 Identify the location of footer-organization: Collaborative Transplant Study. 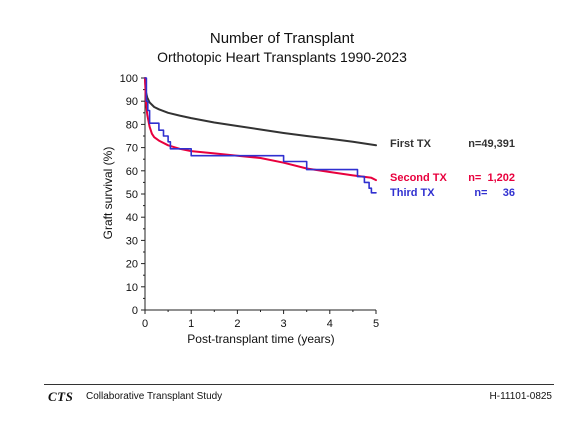
(154, 396).